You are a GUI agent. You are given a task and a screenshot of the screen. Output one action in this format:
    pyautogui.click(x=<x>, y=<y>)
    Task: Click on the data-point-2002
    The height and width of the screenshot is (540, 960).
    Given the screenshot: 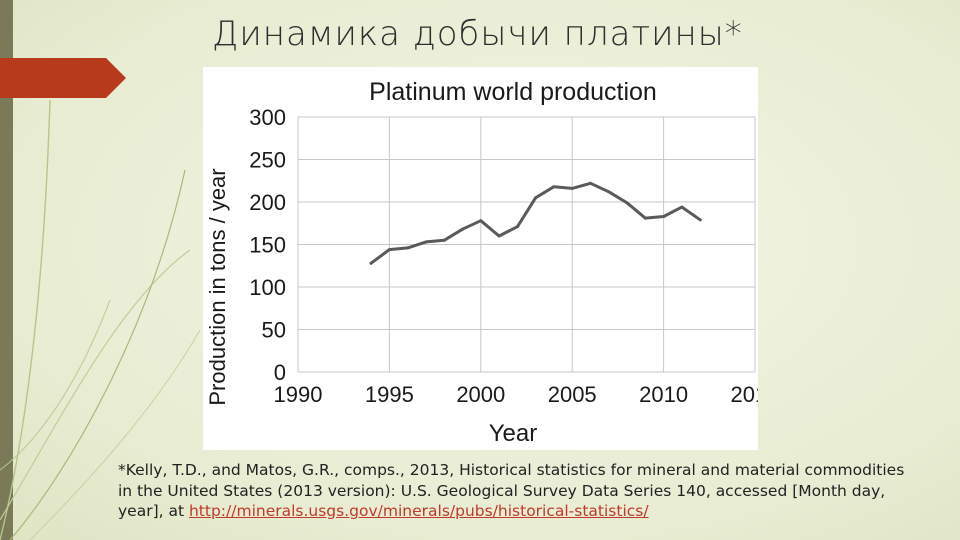 What is the action you would take?
    pyautogui.click(x=517, y=227)
    